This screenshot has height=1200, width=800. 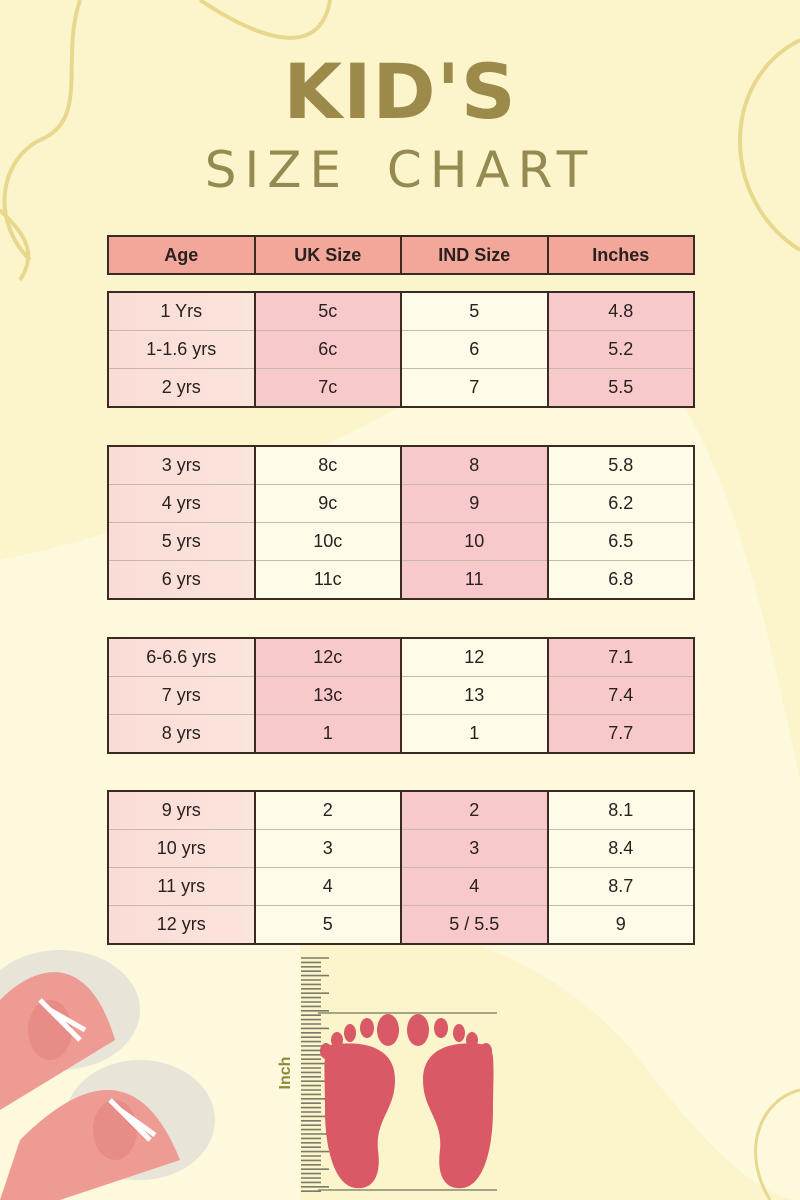 I want to click on table-row: 6 yrs 11c 11 6.8, so click(x=401, y=579).